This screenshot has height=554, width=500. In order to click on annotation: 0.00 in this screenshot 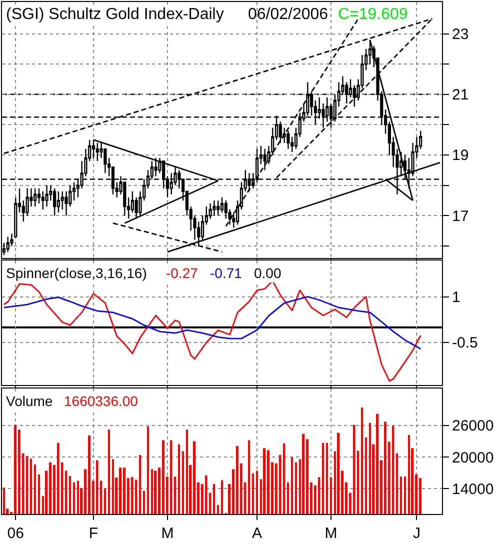, I will do `click(268, 273)`.